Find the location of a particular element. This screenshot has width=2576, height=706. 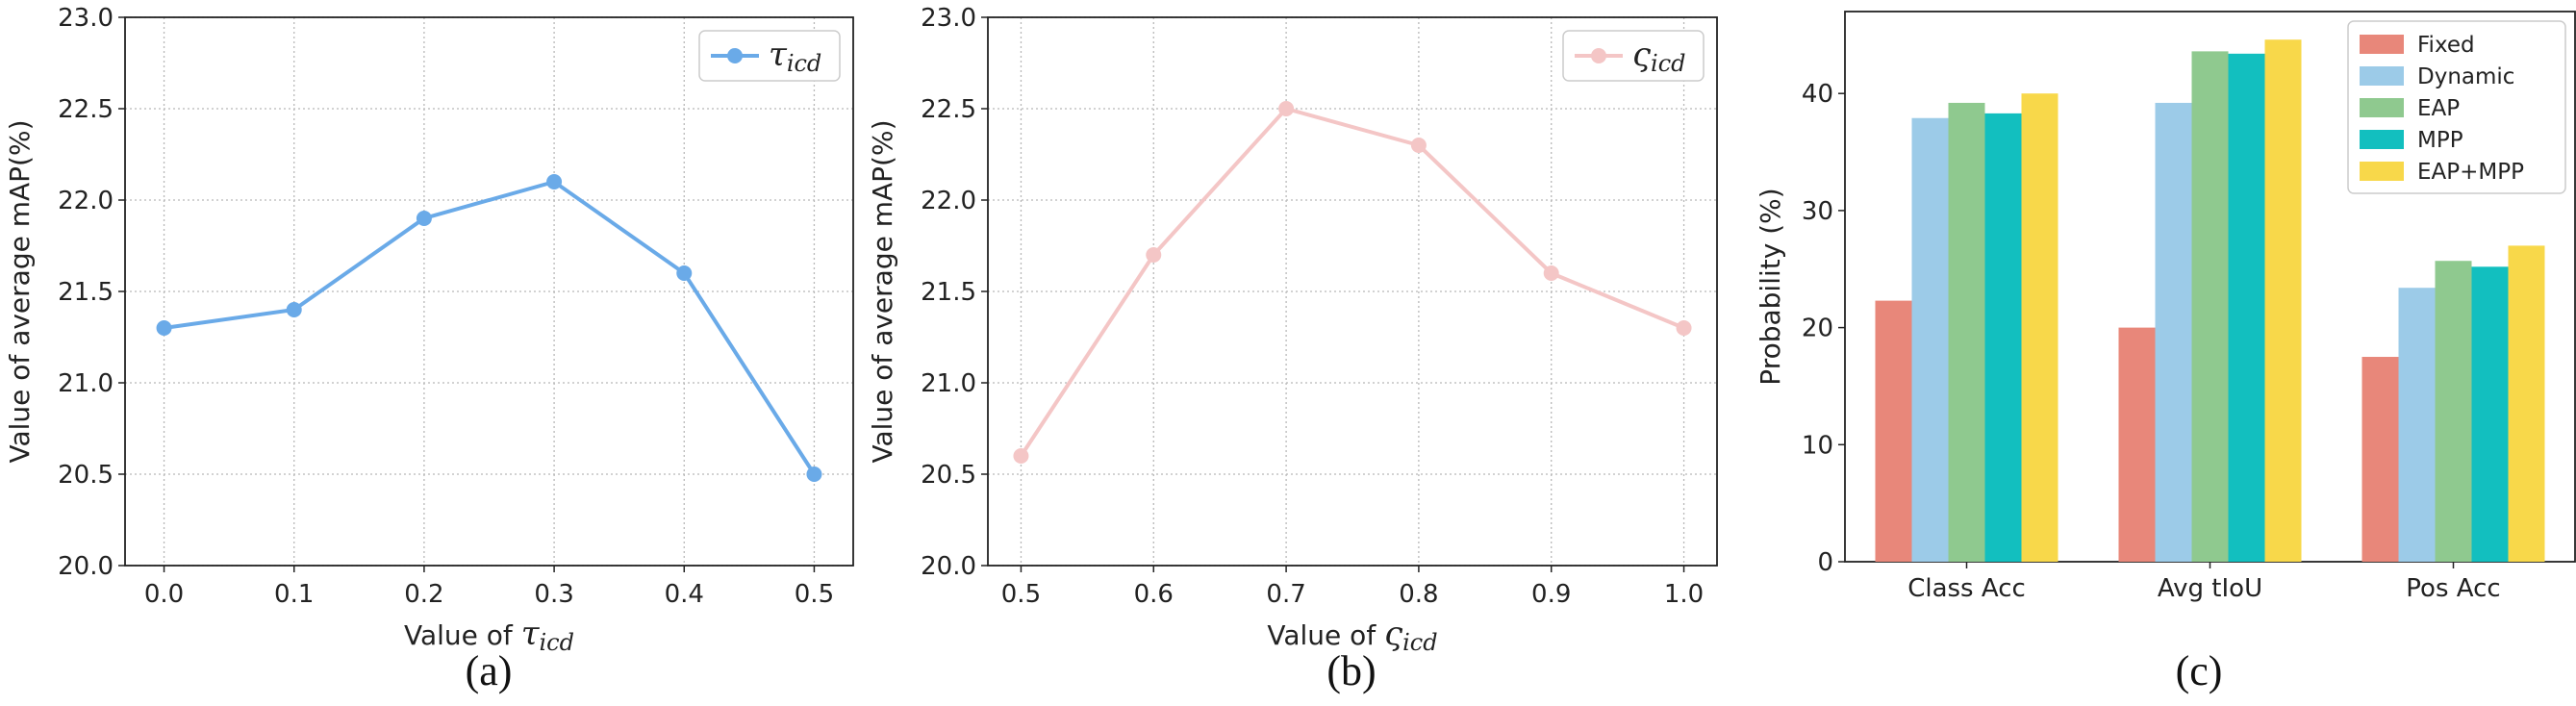

x-axis-label: Value of ςicd is located at coordinates (1352, 635).